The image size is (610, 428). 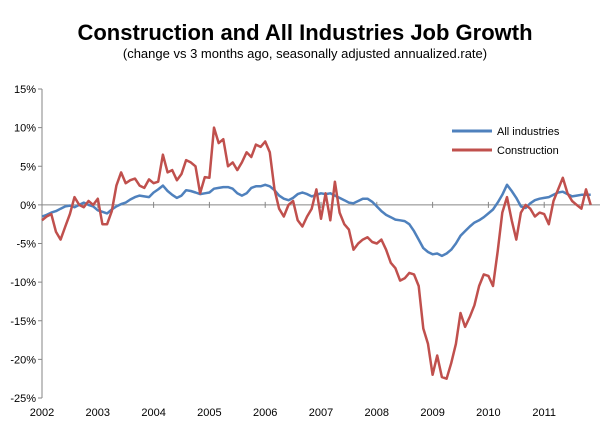 I want to click on legend-label: All industries, so click(x=528, y=132).